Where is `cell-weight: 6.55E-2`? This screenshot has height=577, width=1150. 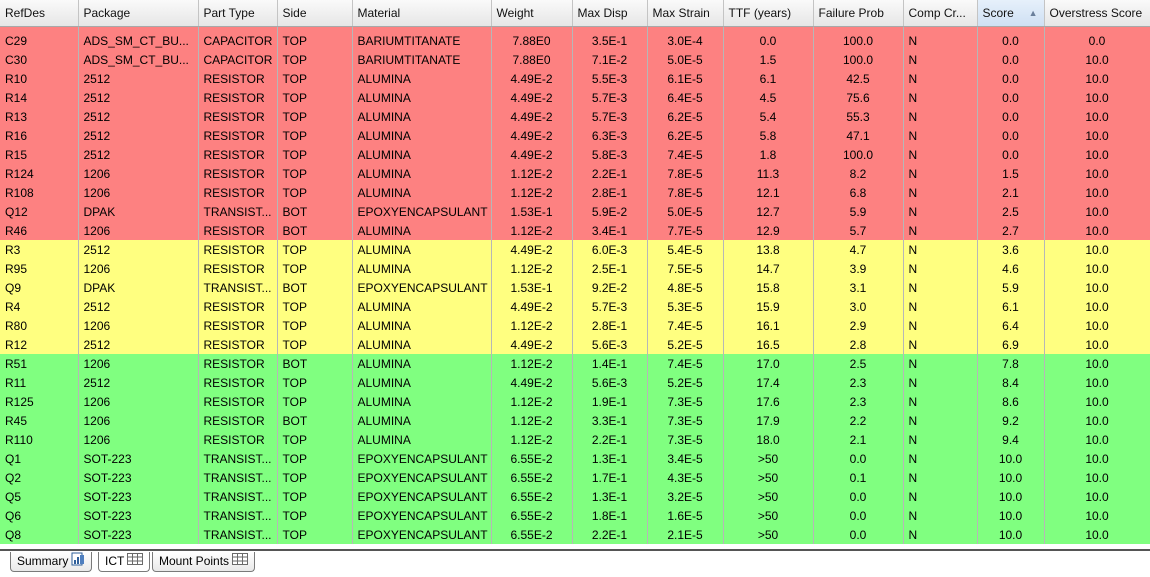
cell-weight: 6.55E-2 is located at coordinates (532, 477).